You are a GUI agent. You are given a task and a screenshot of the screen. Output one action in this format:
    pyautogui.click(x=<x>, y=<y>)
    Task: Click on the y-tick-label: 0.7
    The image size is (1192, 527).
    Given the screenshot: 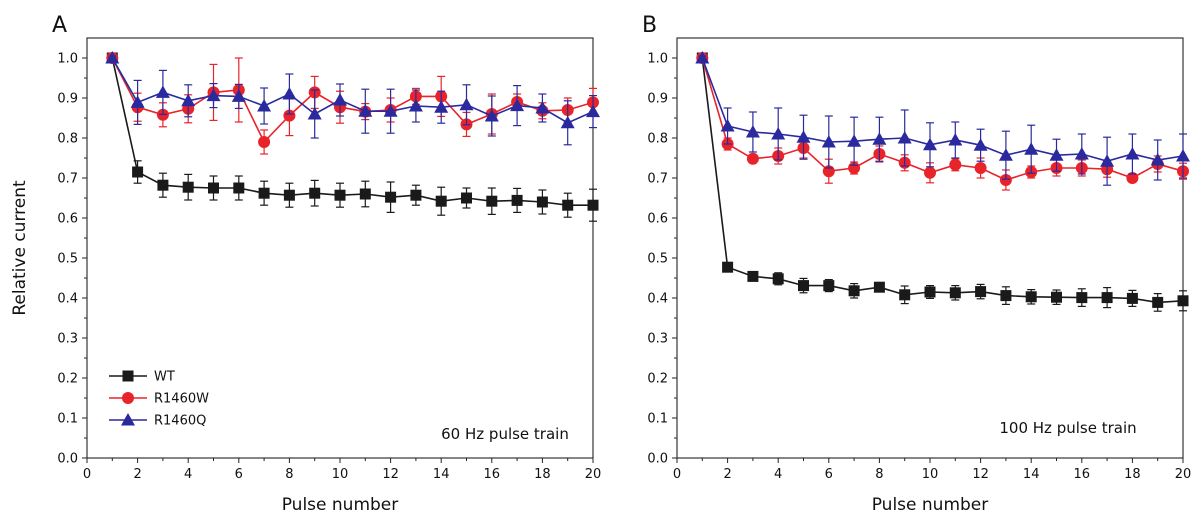 What is the action you would take?
    pyautogui.click(x=657, y=179)
    